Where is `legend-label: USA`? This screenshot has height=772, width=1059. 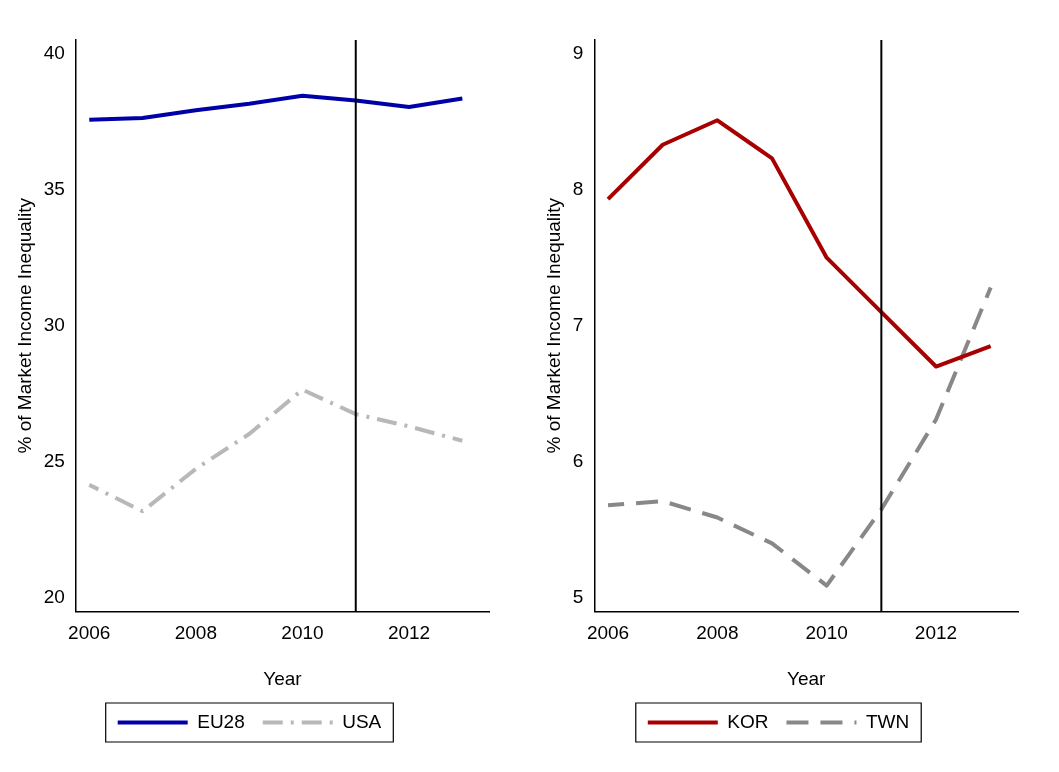 legend-label: USA is located at coordinates (362, 721).